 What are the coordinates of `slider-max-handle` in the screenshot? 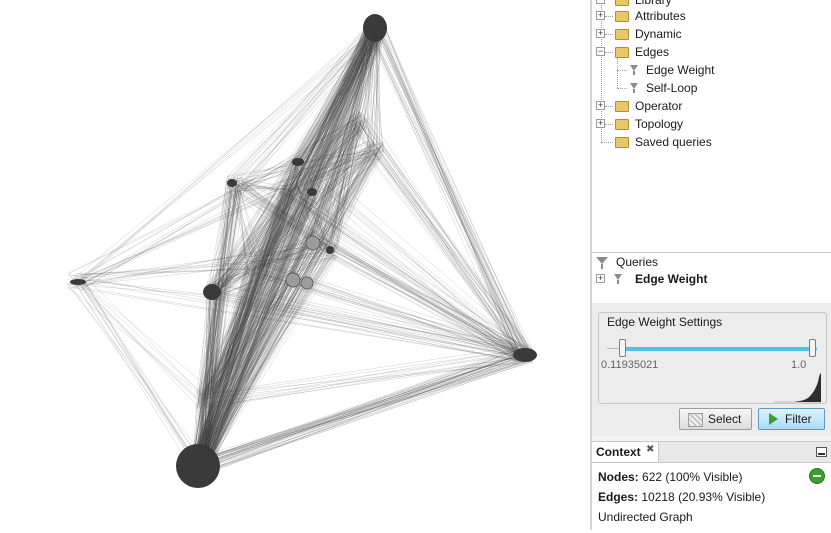 It's located at (812, 348).